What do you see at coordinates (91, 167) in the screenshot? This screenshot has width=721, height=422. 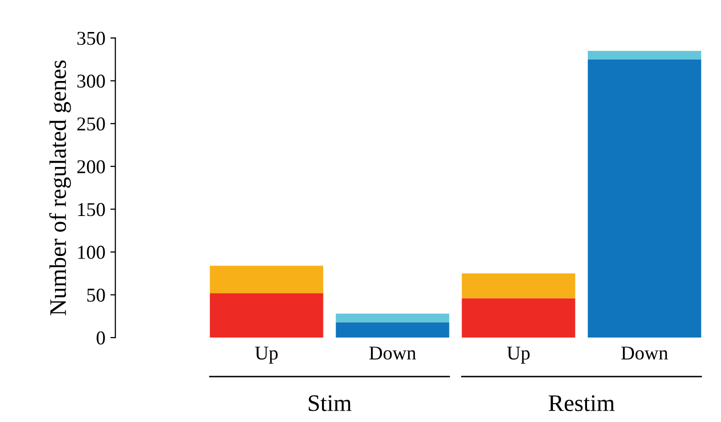 I see `y-tick-label: 200` at bounding box center [91, 167].